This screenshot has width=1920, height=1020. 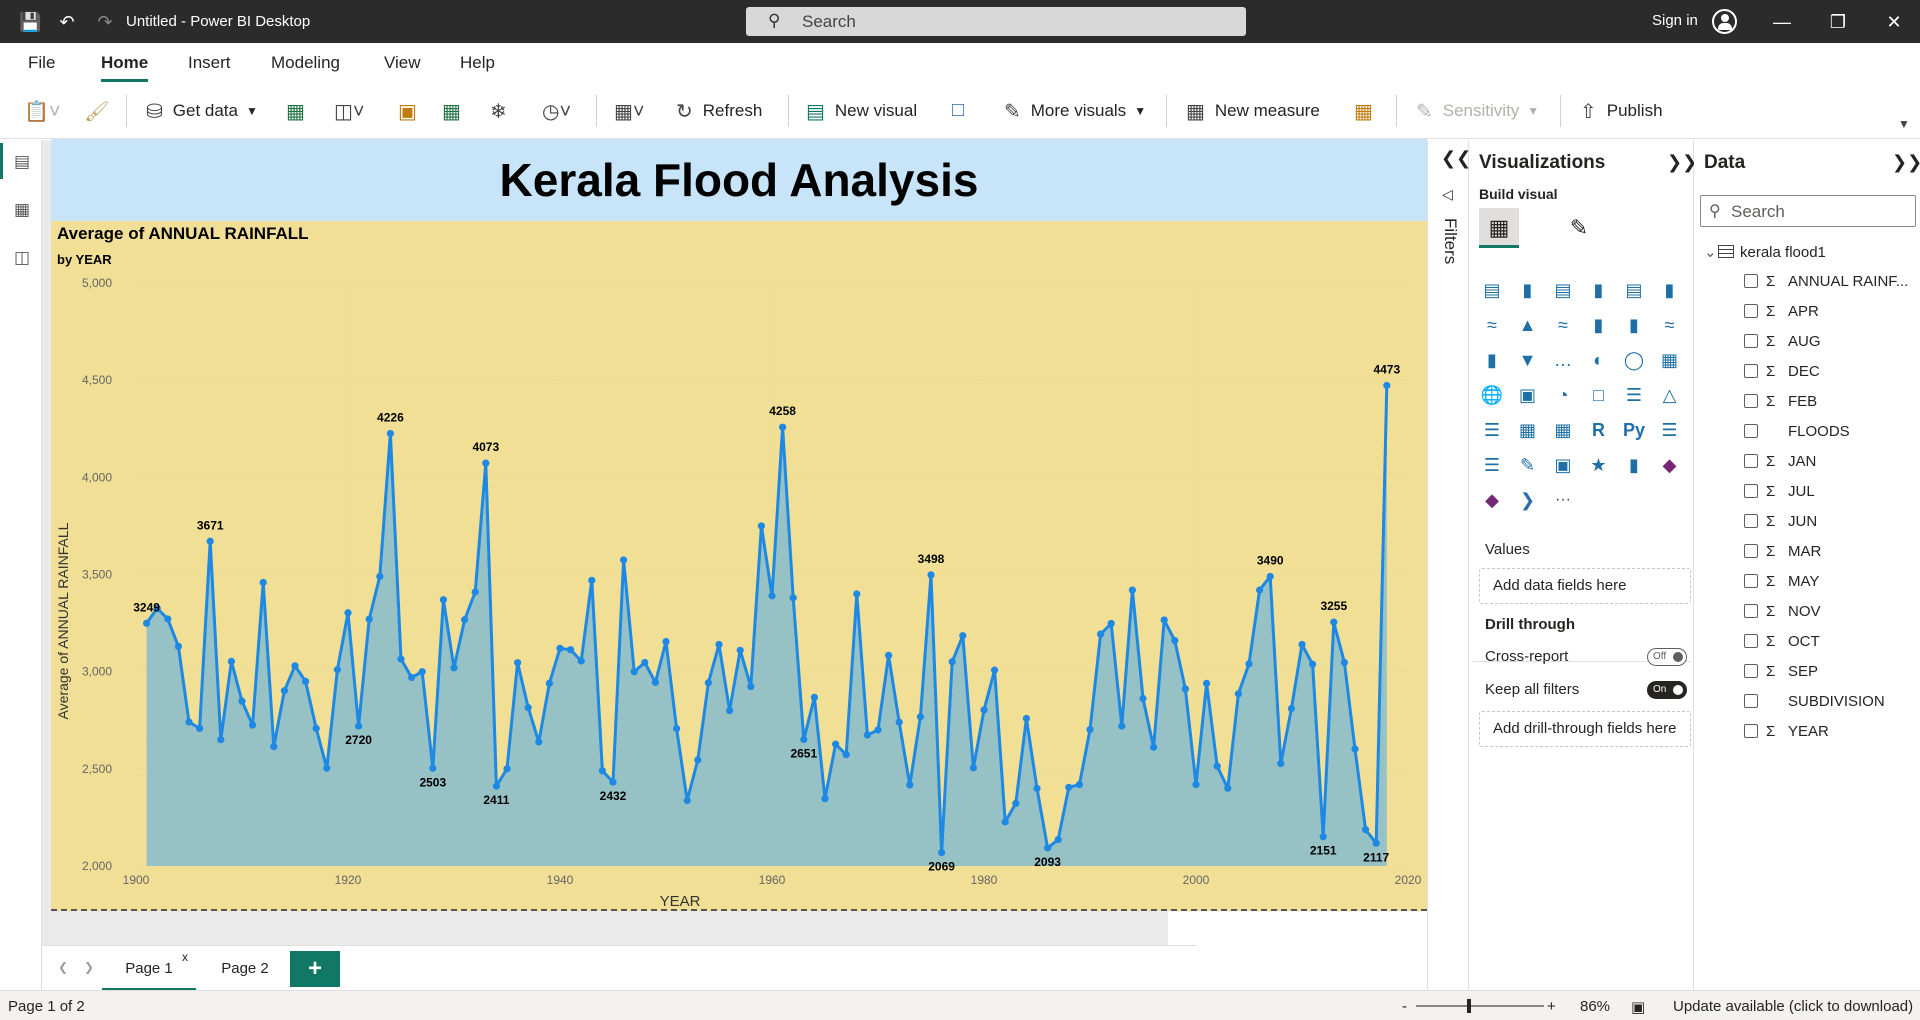 I want to click on next-page-icon: ❯, so click(x=89, y=967).